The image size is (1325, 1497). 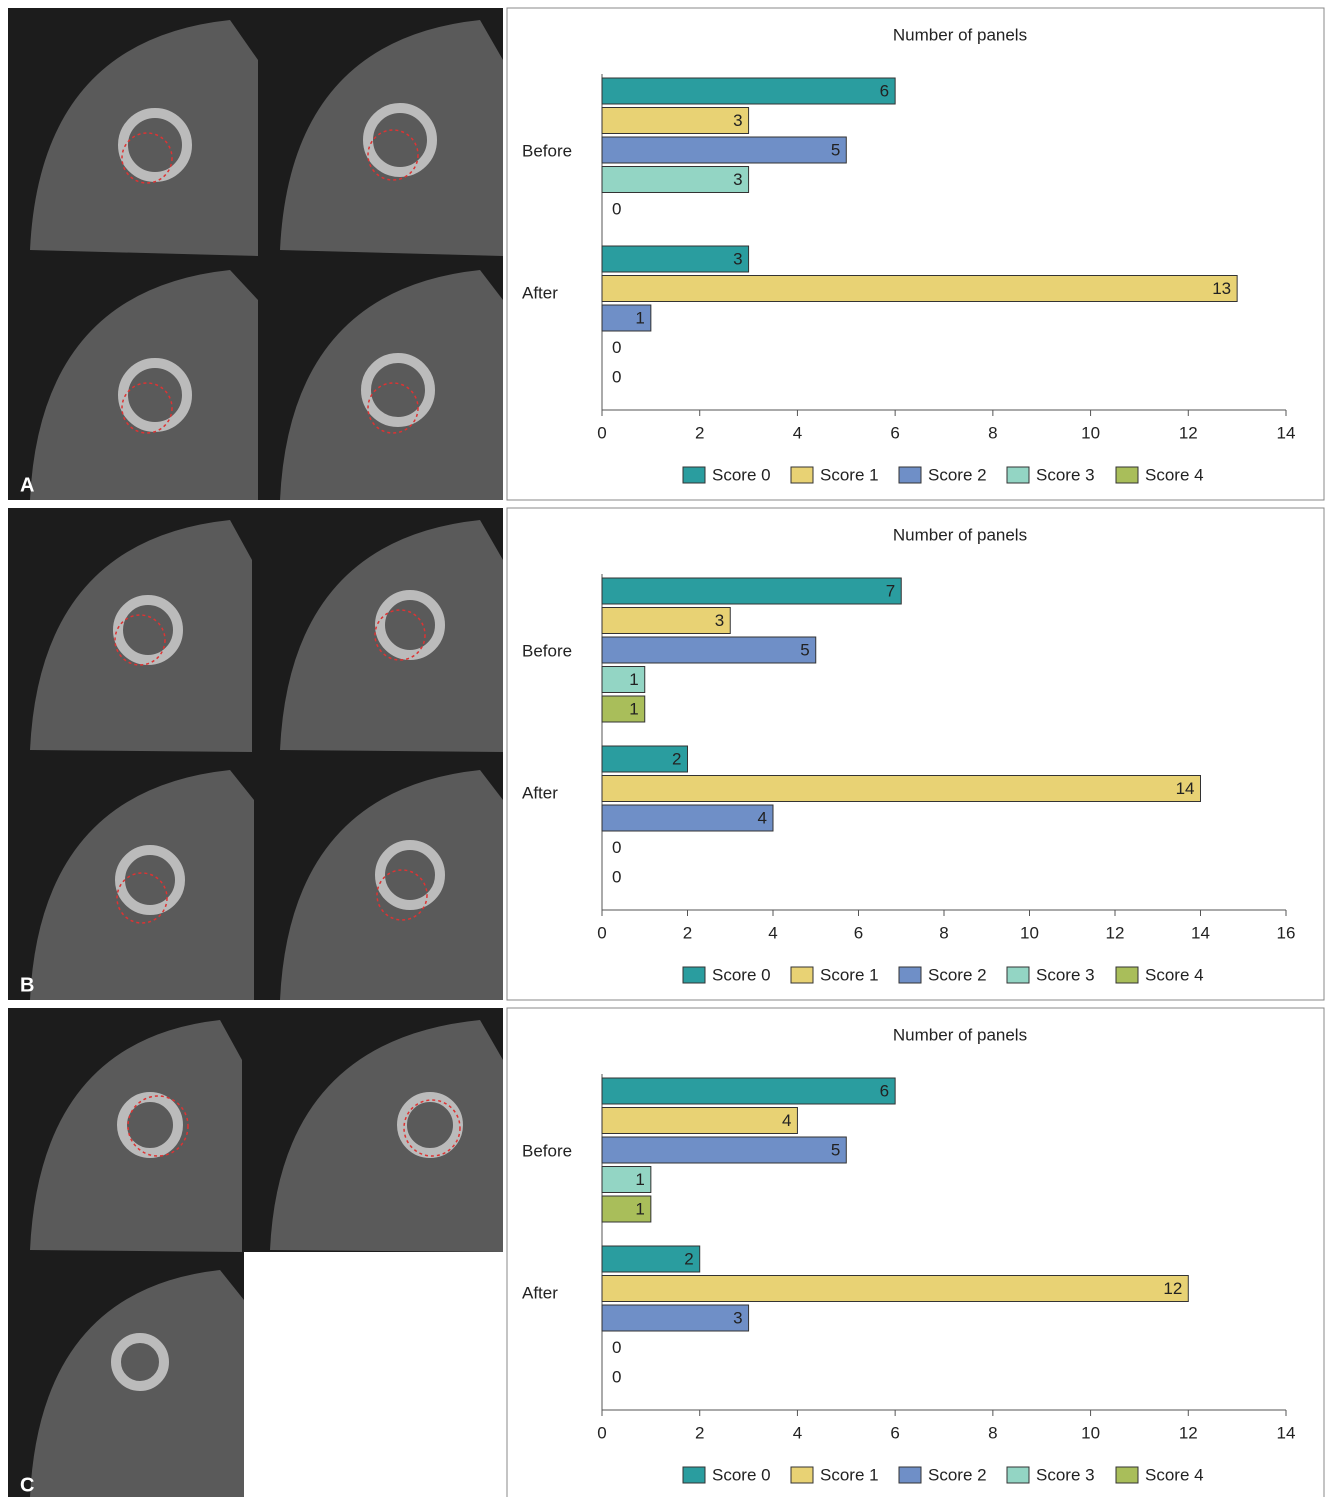 I want to click on data-label: 7, so click(x=890, y=590).